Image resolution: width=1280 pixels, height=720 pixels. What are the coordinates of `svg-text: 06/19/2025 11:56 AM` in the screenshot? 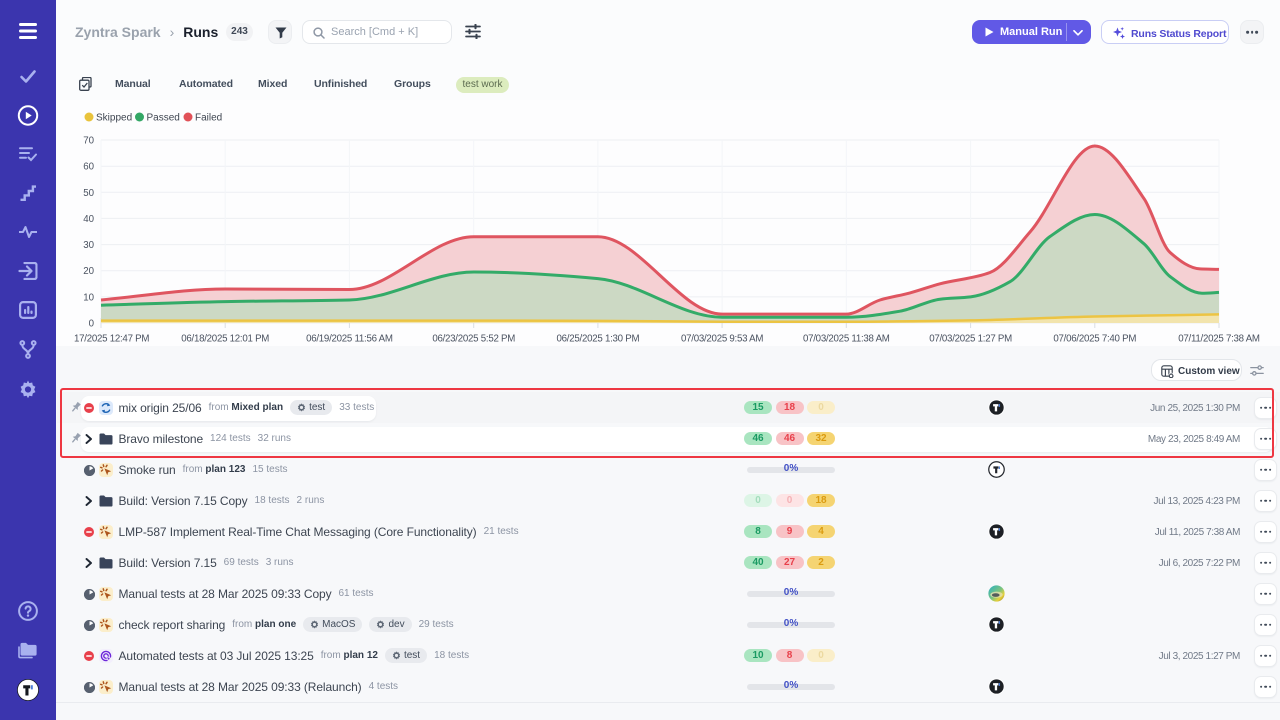 It's located at (349, 339).